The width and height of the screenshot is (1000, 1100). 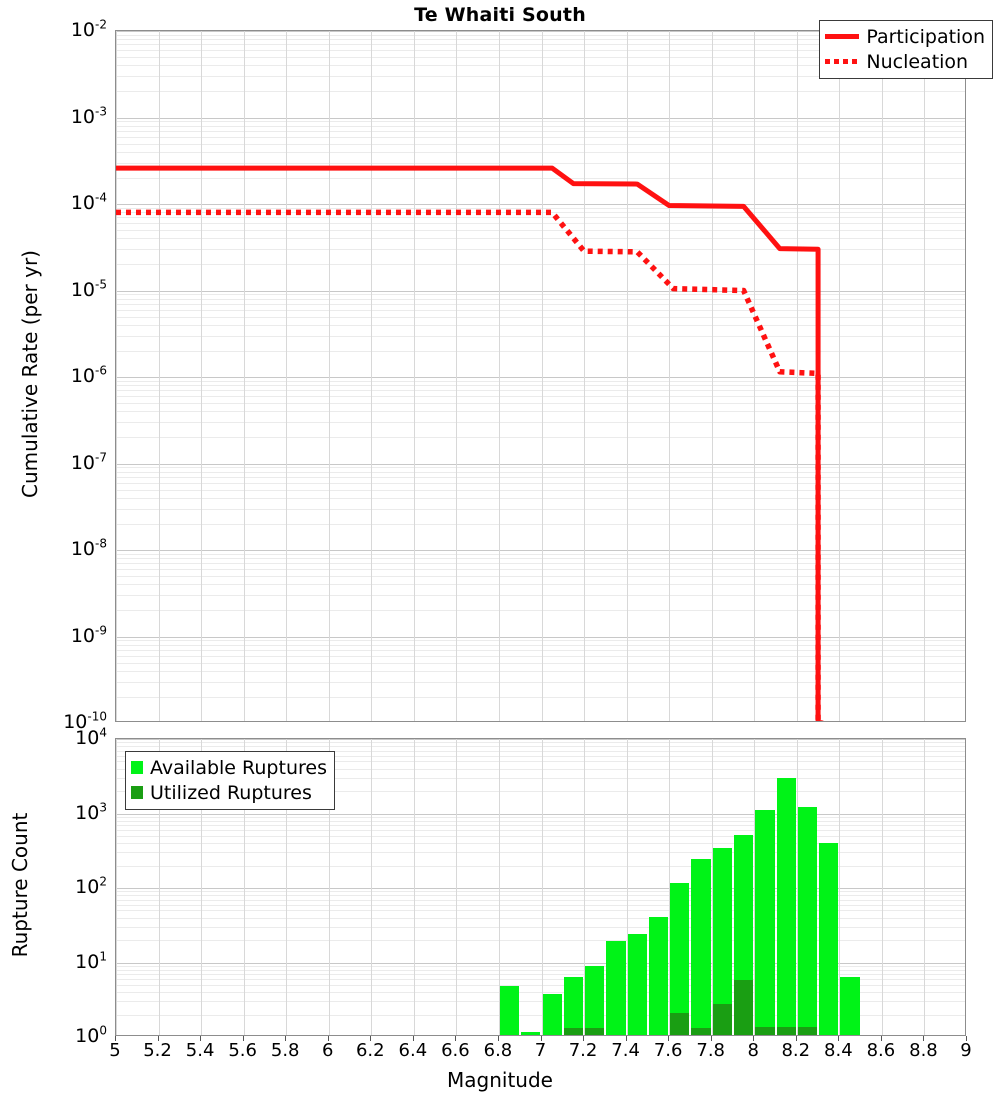 What do you see at coordinates (966, 1050) in the screenshot?
I see `x-tick-label: 9` at bounding box center [966, 1050].